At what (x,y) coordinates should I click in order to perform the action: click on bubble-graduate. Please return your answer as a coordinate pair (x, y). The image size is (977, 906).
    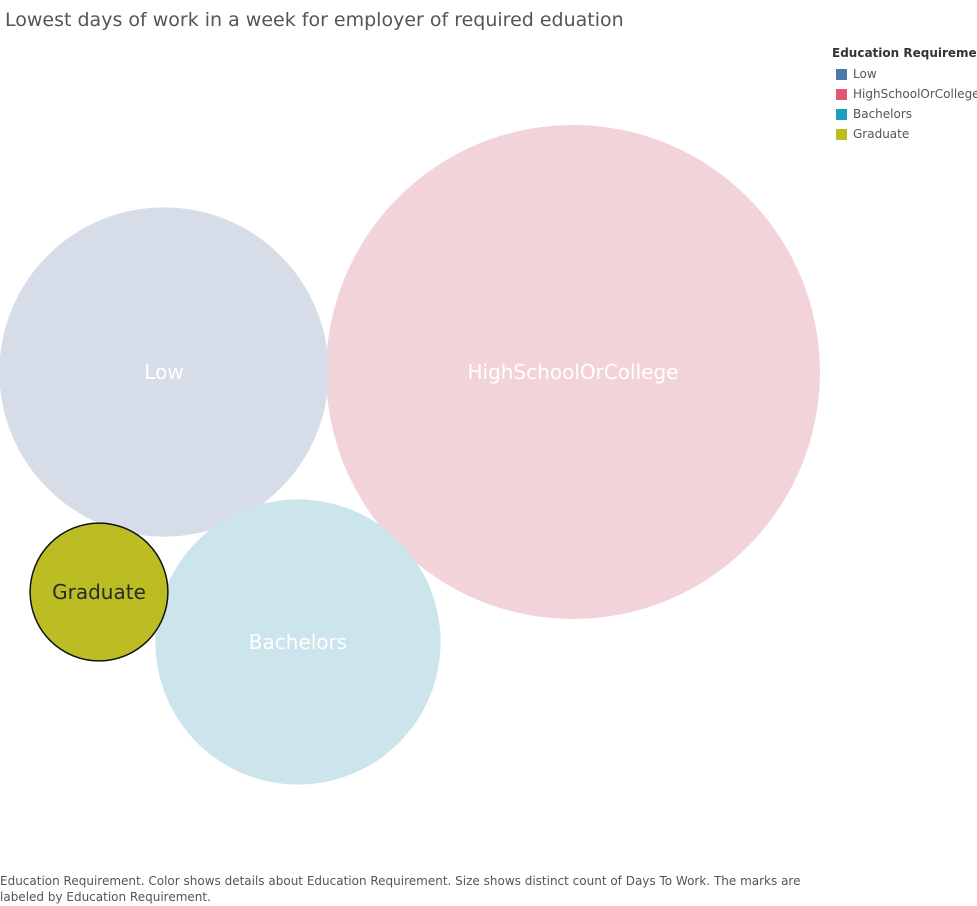
    Looking at the image, I should click on (99, 592).